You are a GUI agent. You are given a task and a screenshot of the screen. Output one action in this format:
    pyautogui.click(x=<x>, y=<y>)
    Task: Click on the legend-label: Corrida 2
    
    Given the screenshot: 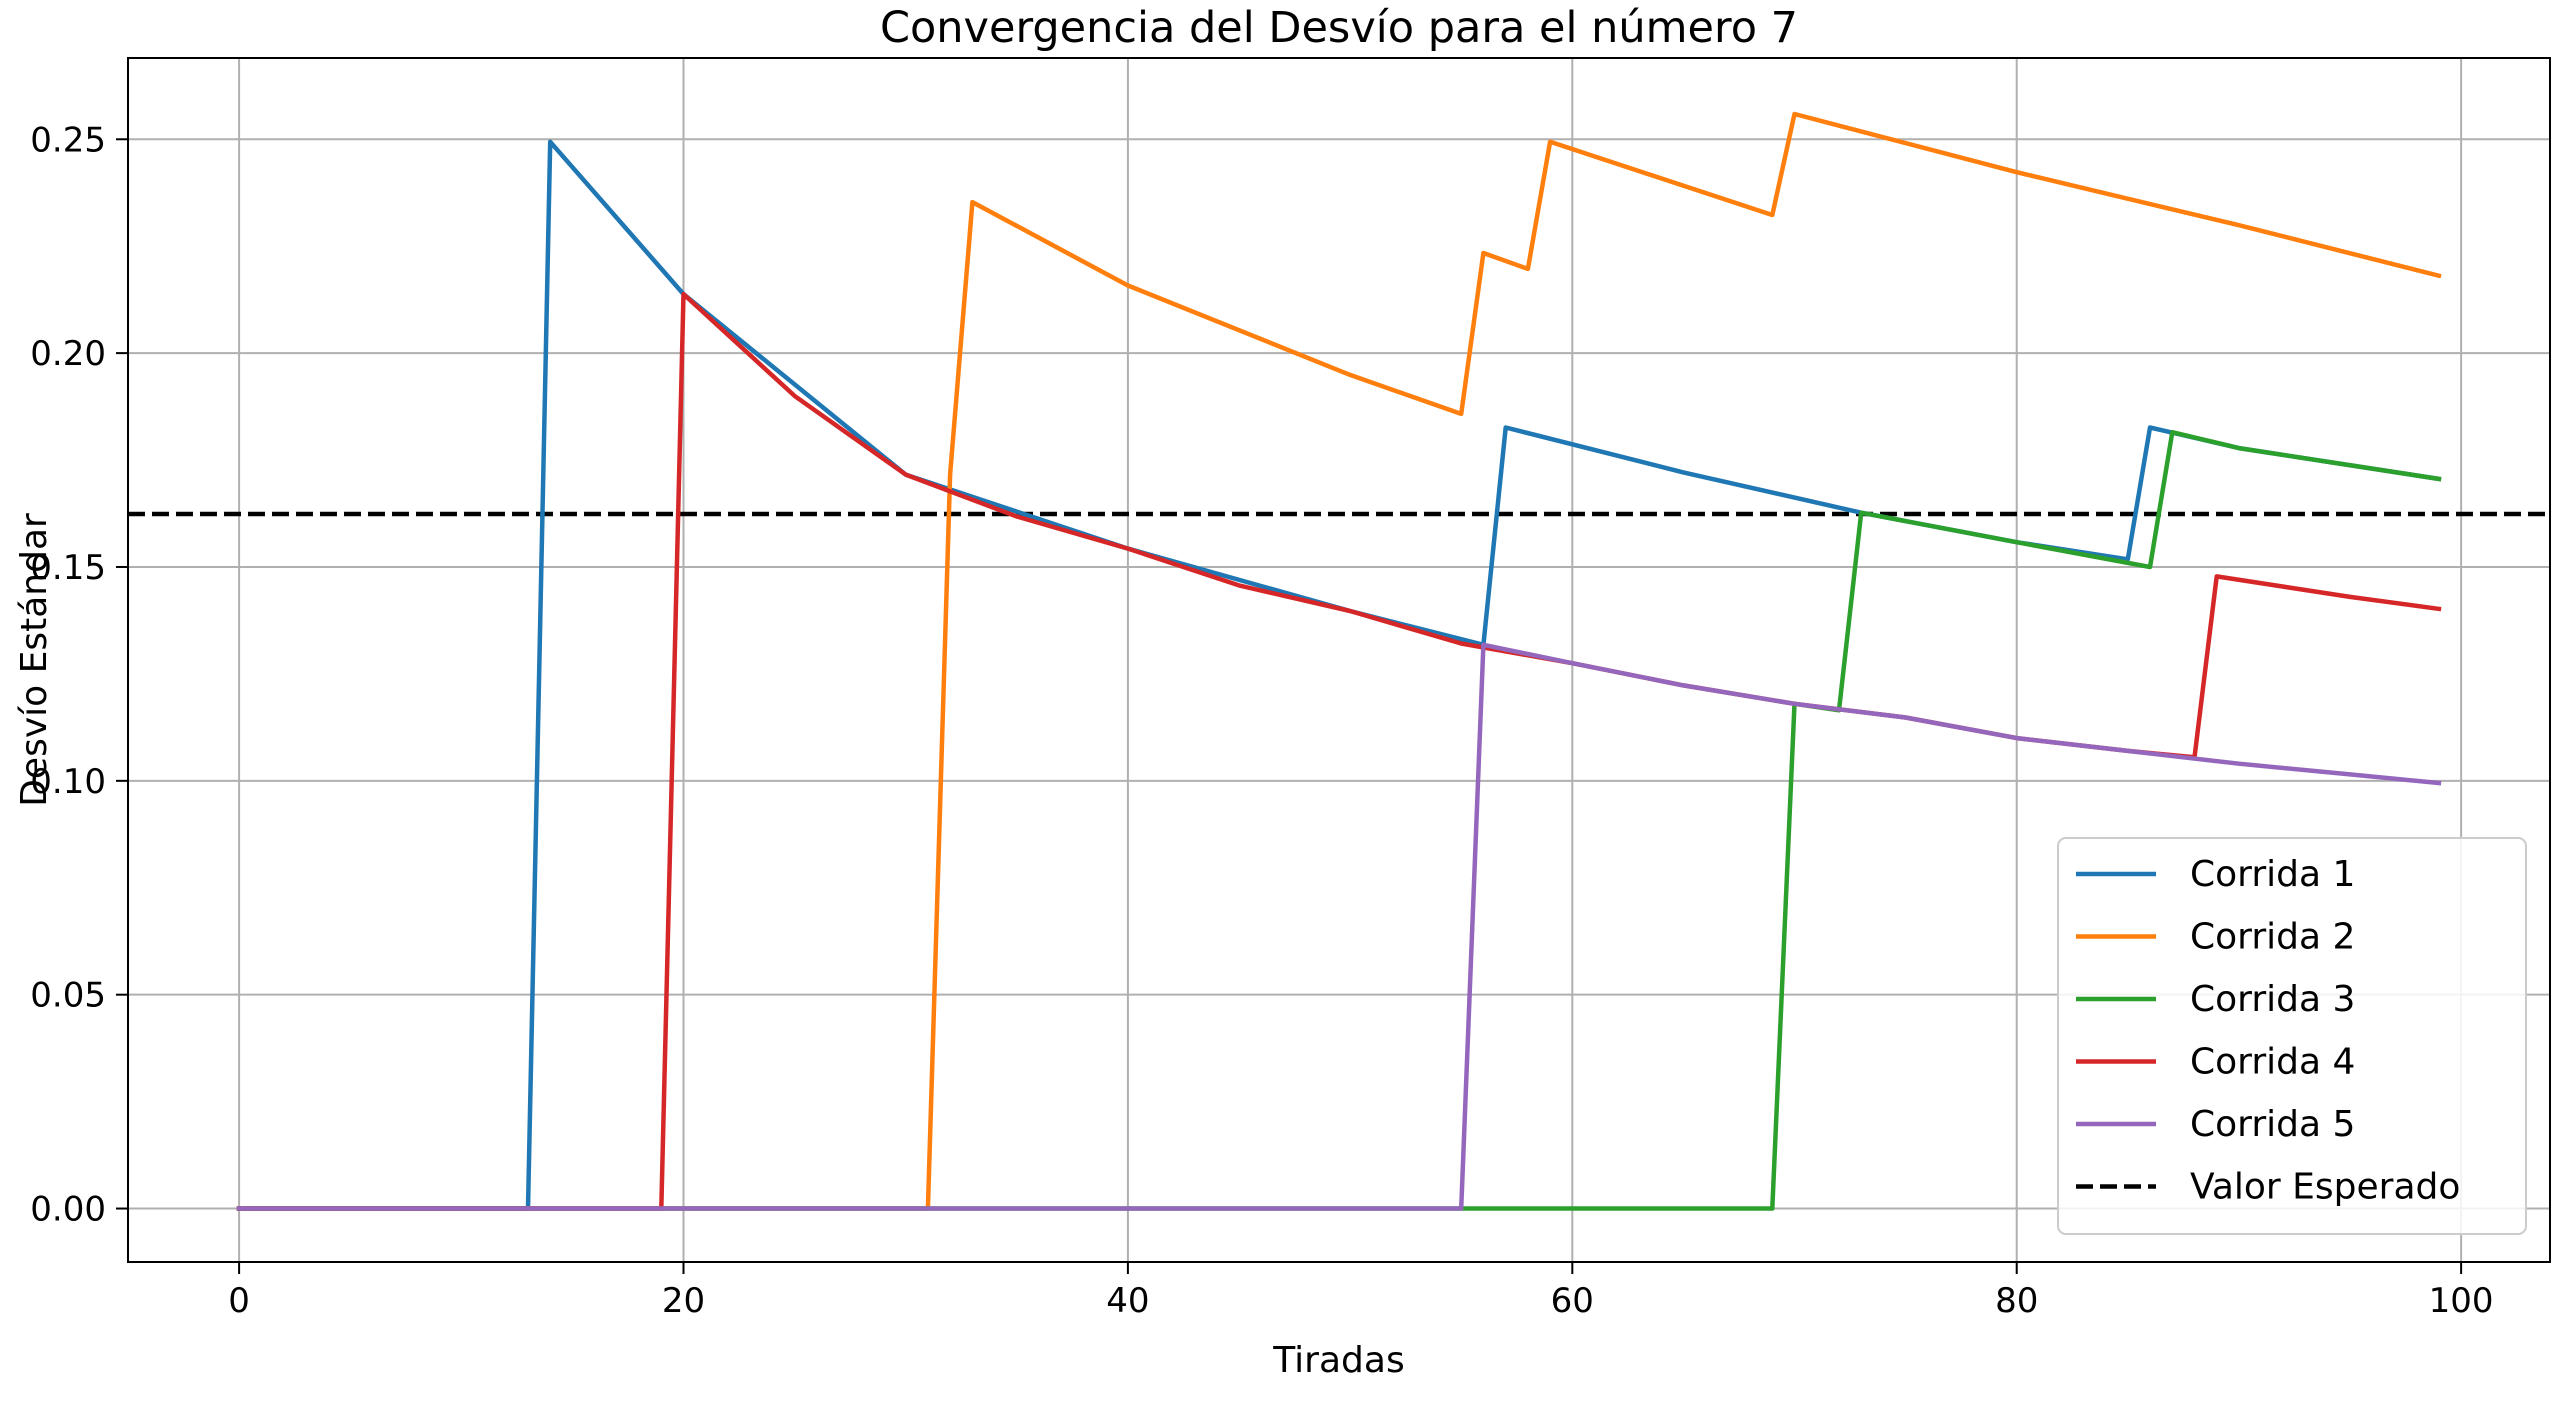 What is the action you would take?
    pyautogui.click(x=2272, y=937)
    